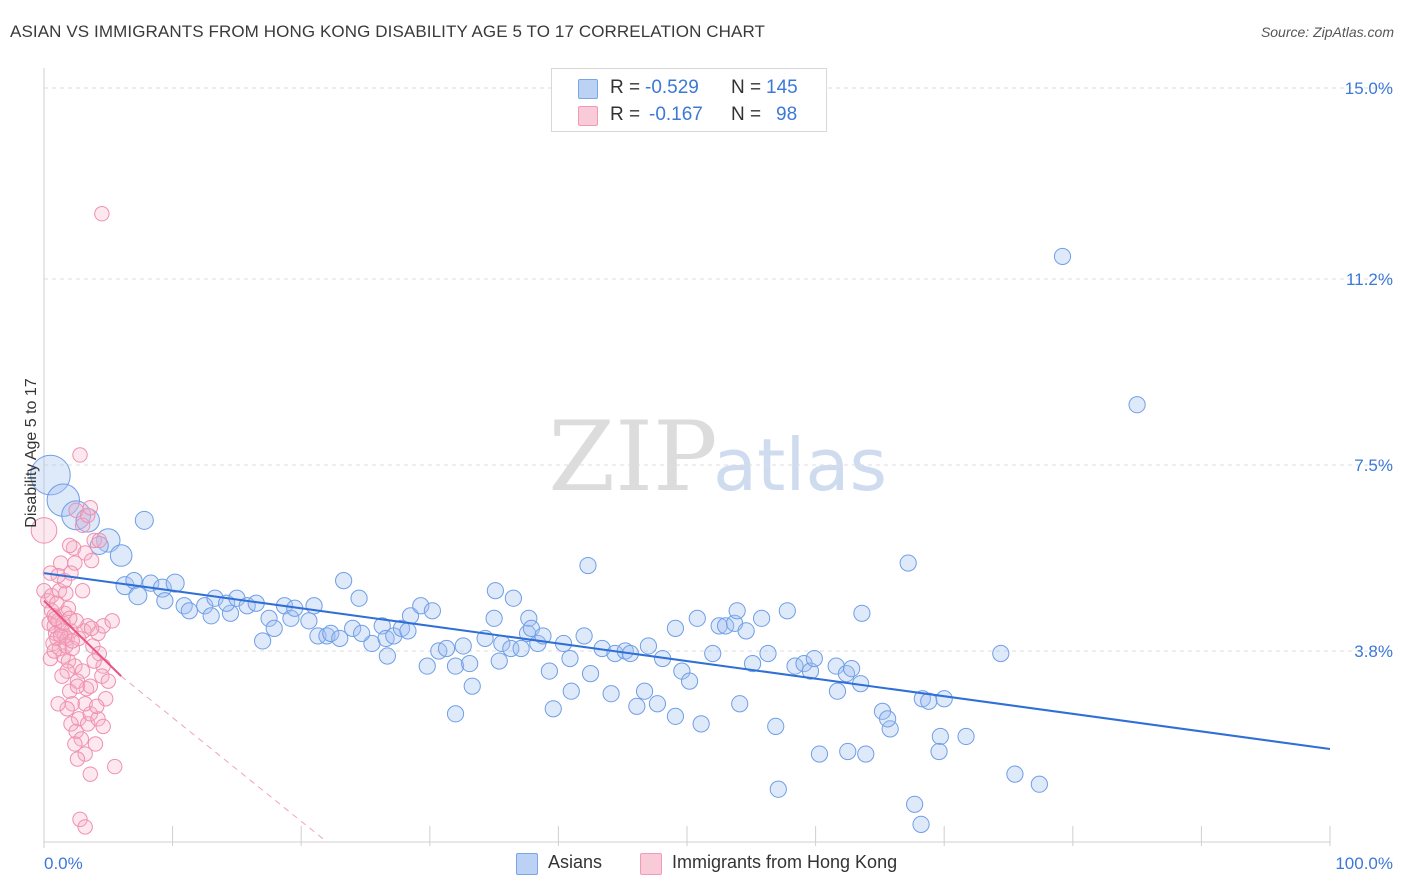  What do you see at coordinates (527, 864) in the screenshot?
I see `asians-legend-swatch` at bounding box center [527, 864].